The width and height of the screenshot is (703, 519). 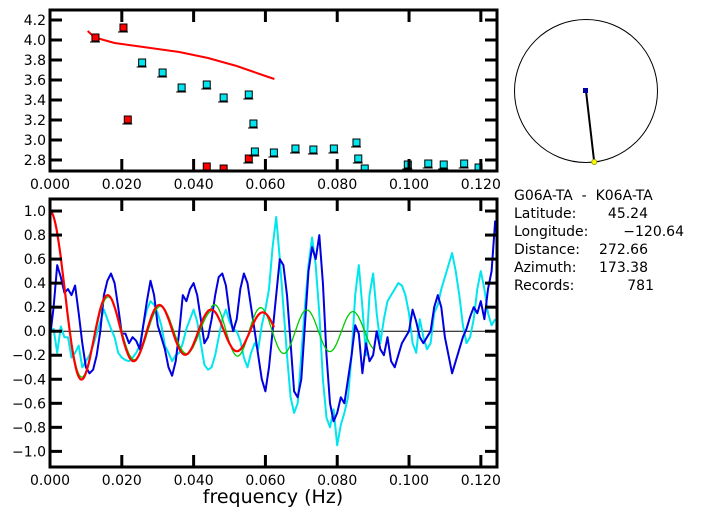 What do you see at coordinates (653, 232) in the screenshot?
I see `longitude-value: −120.64` at bounding box center [653, 232].